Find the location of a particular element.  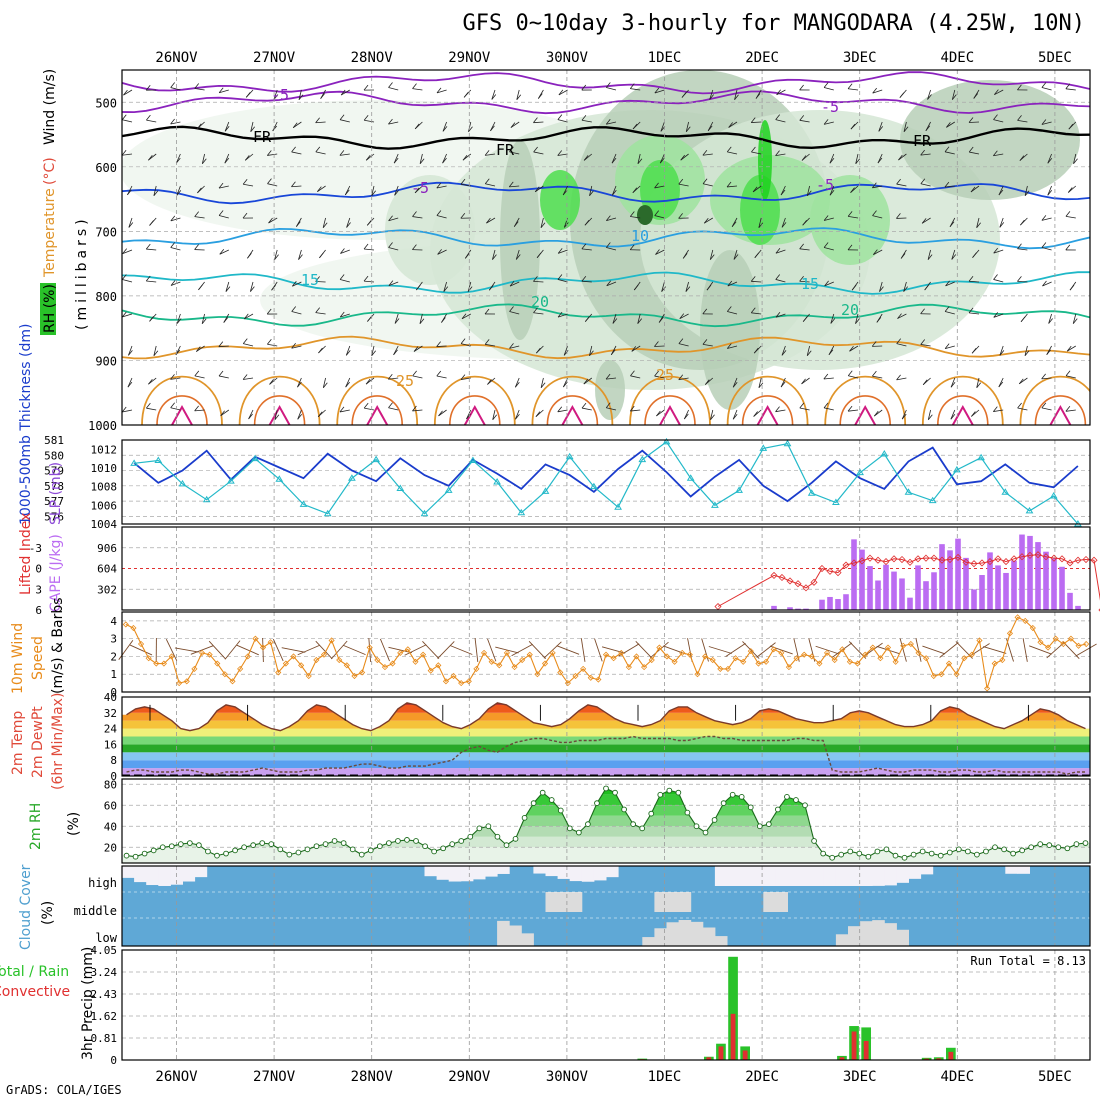

rh2m-frame is located at coordinates (606, 821).